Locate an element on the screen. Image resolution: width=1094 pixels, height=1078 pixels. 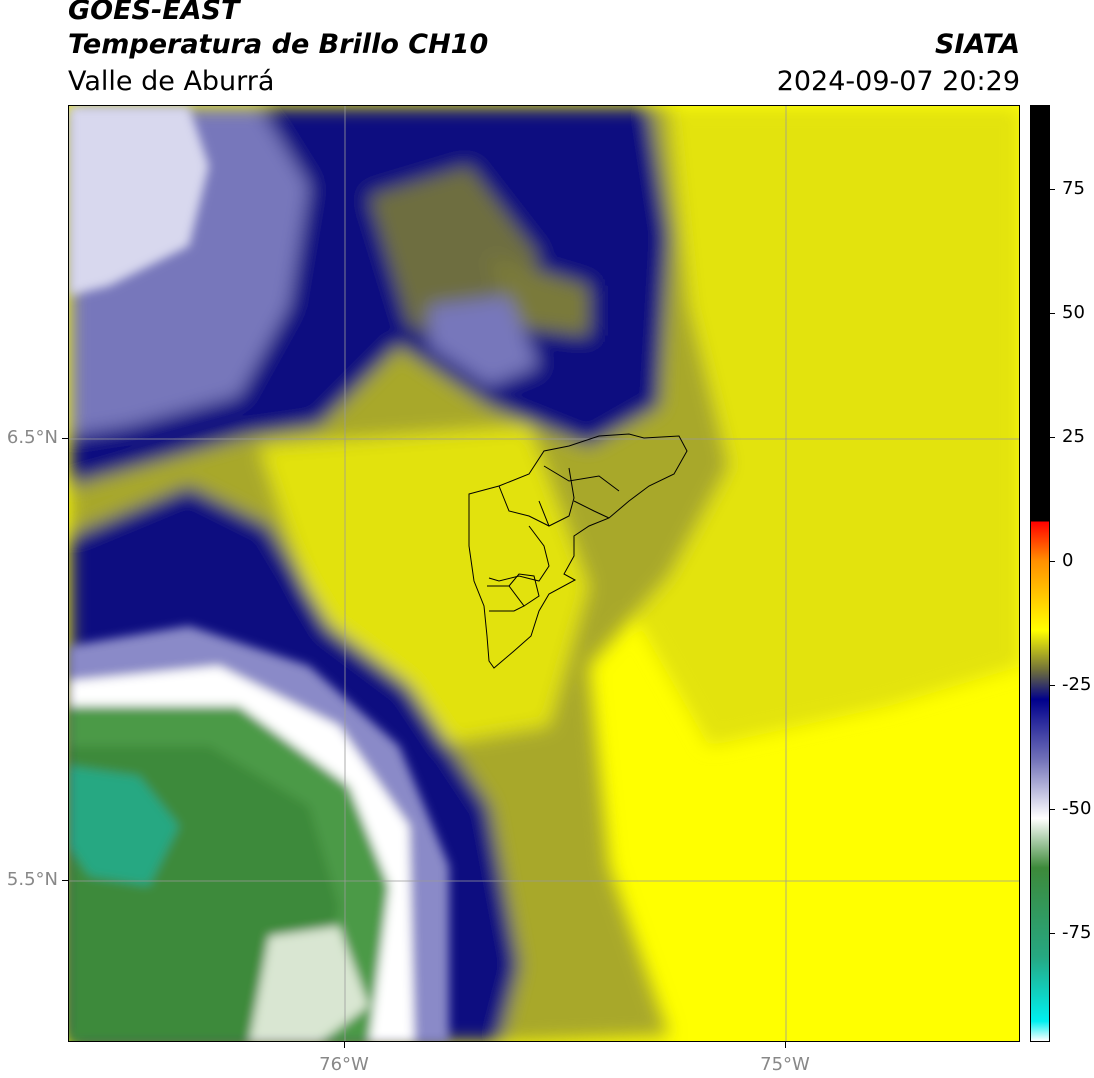
subtitle-region: Valle de Aburrá is located at coordinates (171, 81).